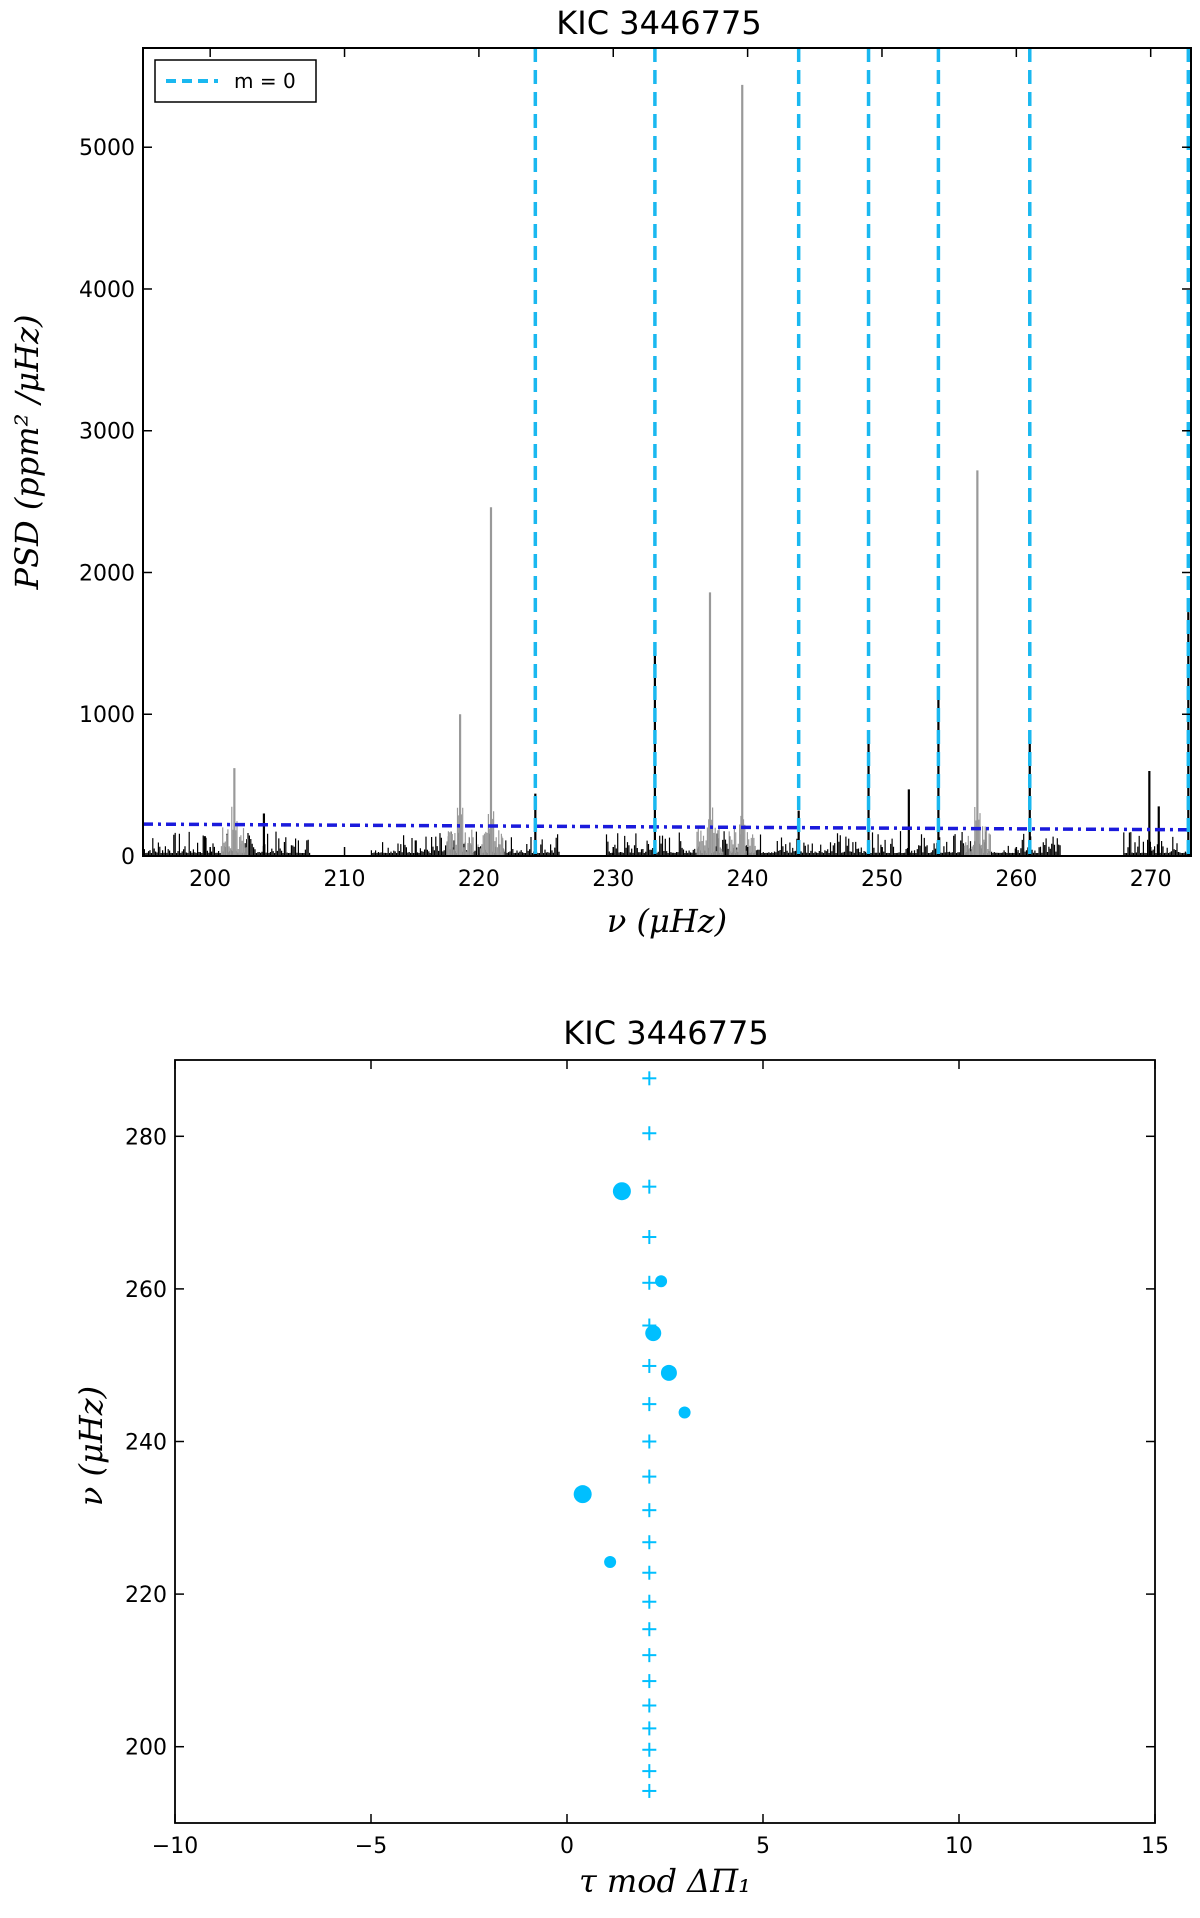 Image resolution: width=1200 pixels, height=1918 pixels. Describe the element at coordinates (146, 1290) in the screenshot. I see `y-tick-label: 260` at that location.